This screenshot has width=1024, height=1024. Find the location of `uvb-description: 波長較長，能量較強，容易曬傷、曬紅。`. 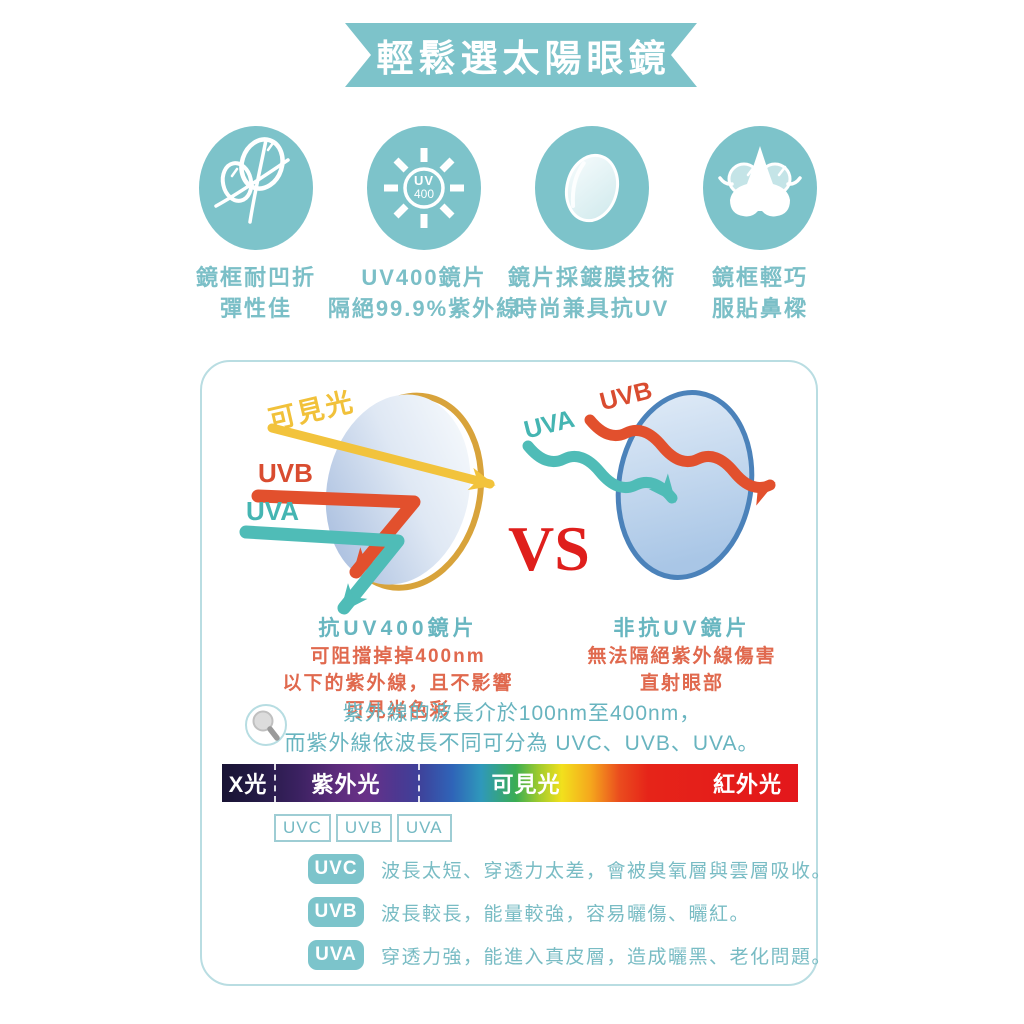

uvb-description: 波長較長，能量較強，容易曬傷、曬紅。 is located at coordinates (566, 914).